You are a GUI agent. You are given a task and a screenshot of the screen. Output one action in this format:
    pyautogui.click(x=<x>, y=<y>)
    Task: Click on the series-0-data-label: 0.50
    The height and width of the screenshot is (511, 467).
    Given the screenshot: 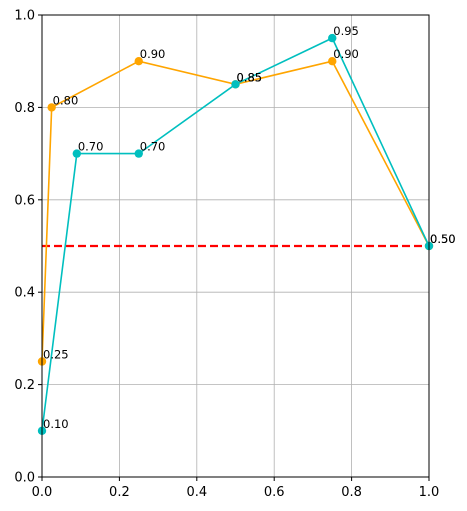 What is the action you would take?
    pyautogui.click(x=443, y=239)
    